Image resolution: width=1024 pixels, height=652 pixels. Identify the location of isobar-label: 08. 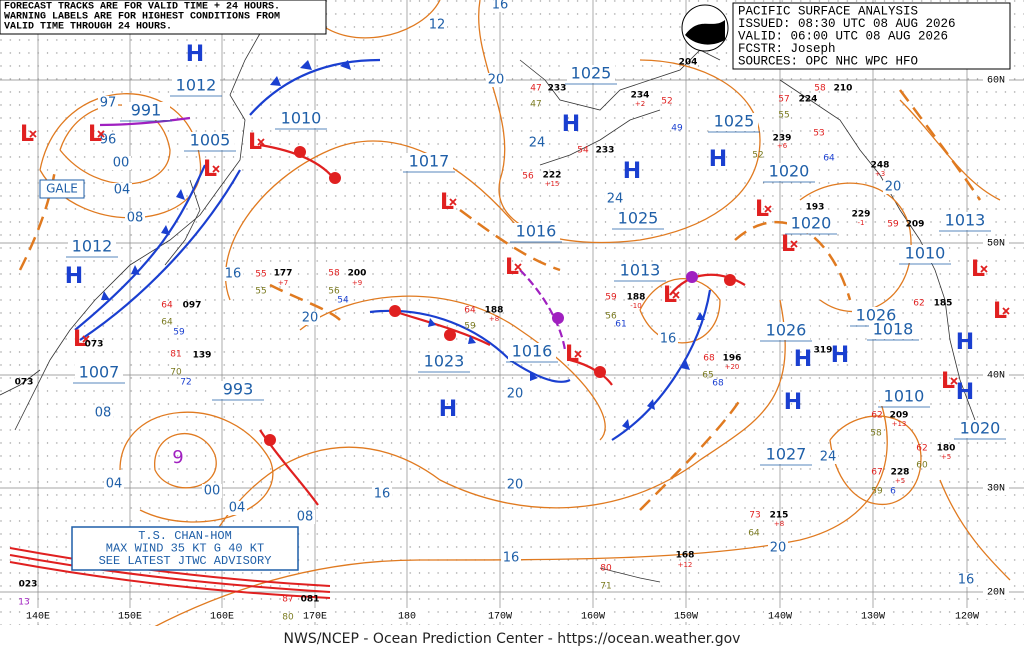
(135, 218).